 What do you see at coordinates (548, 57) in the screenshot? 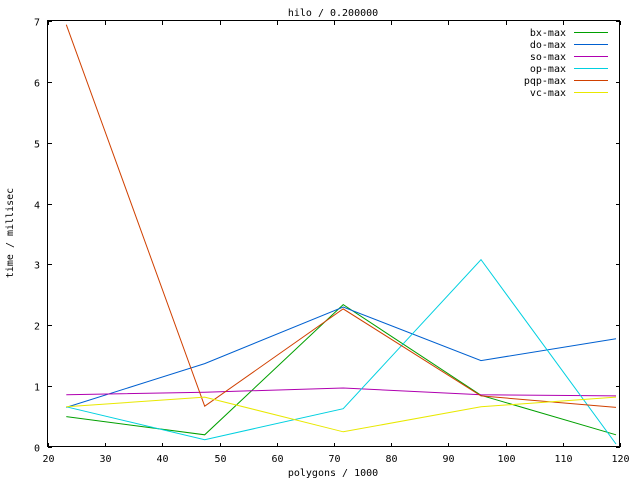
I see `legend-label-so-max: so-max` at bounding box center [548, 57].